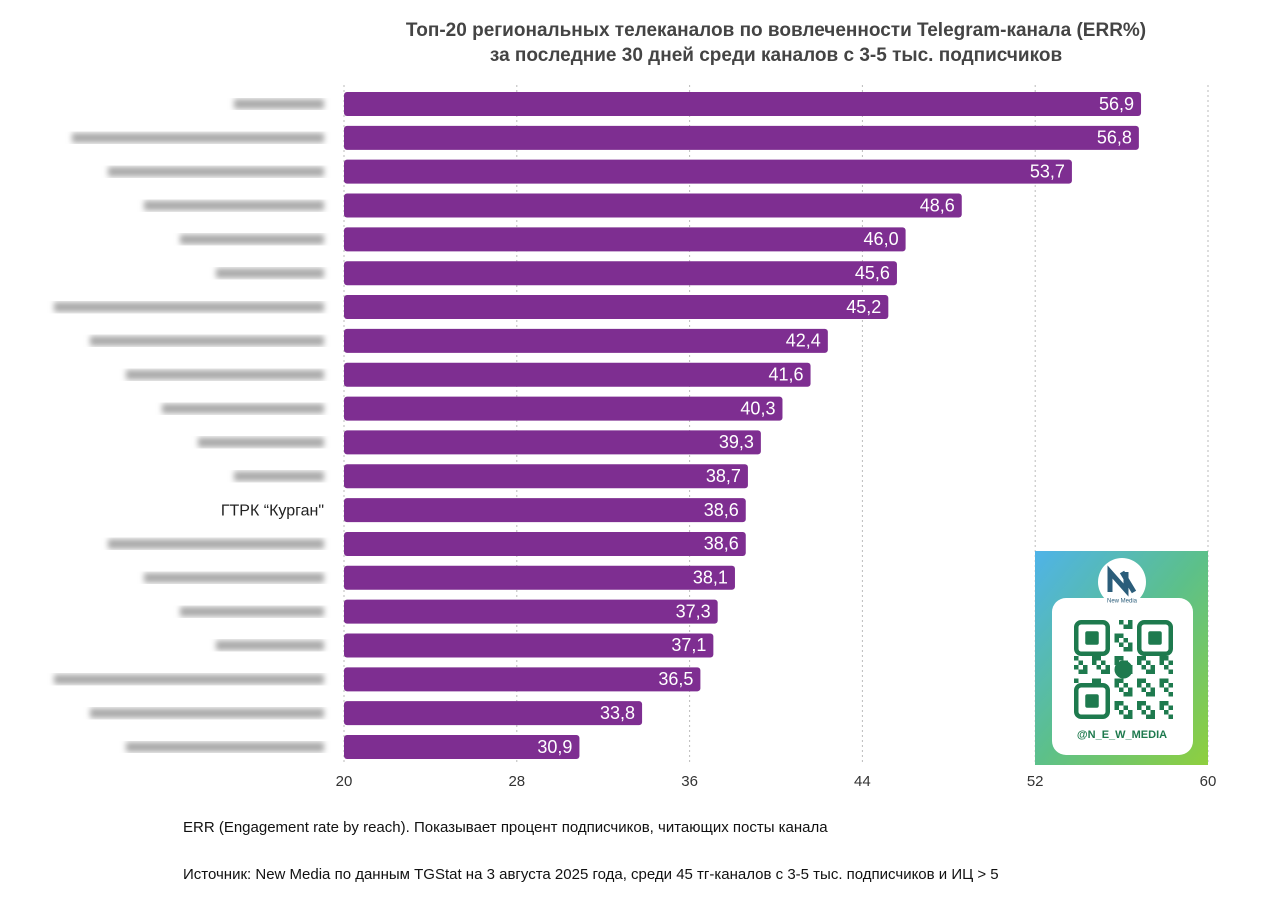 The image size is (1280, 921). I want to click on x-tick-label: 36, so click(689, 781).